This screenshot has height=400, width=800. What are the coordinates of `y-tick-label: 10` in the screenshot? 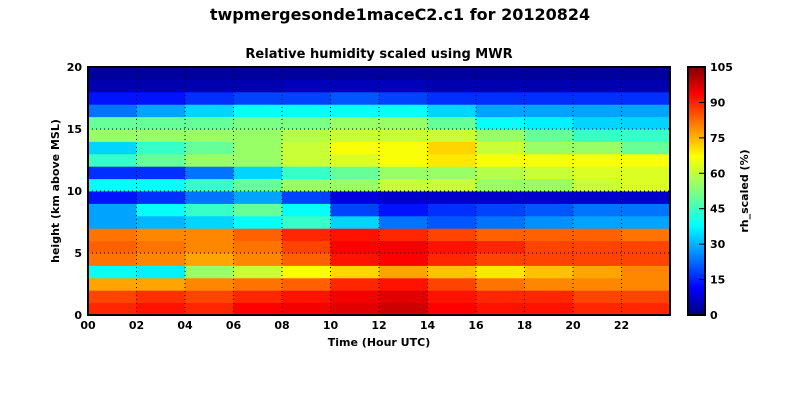 It's located at (75, 191).